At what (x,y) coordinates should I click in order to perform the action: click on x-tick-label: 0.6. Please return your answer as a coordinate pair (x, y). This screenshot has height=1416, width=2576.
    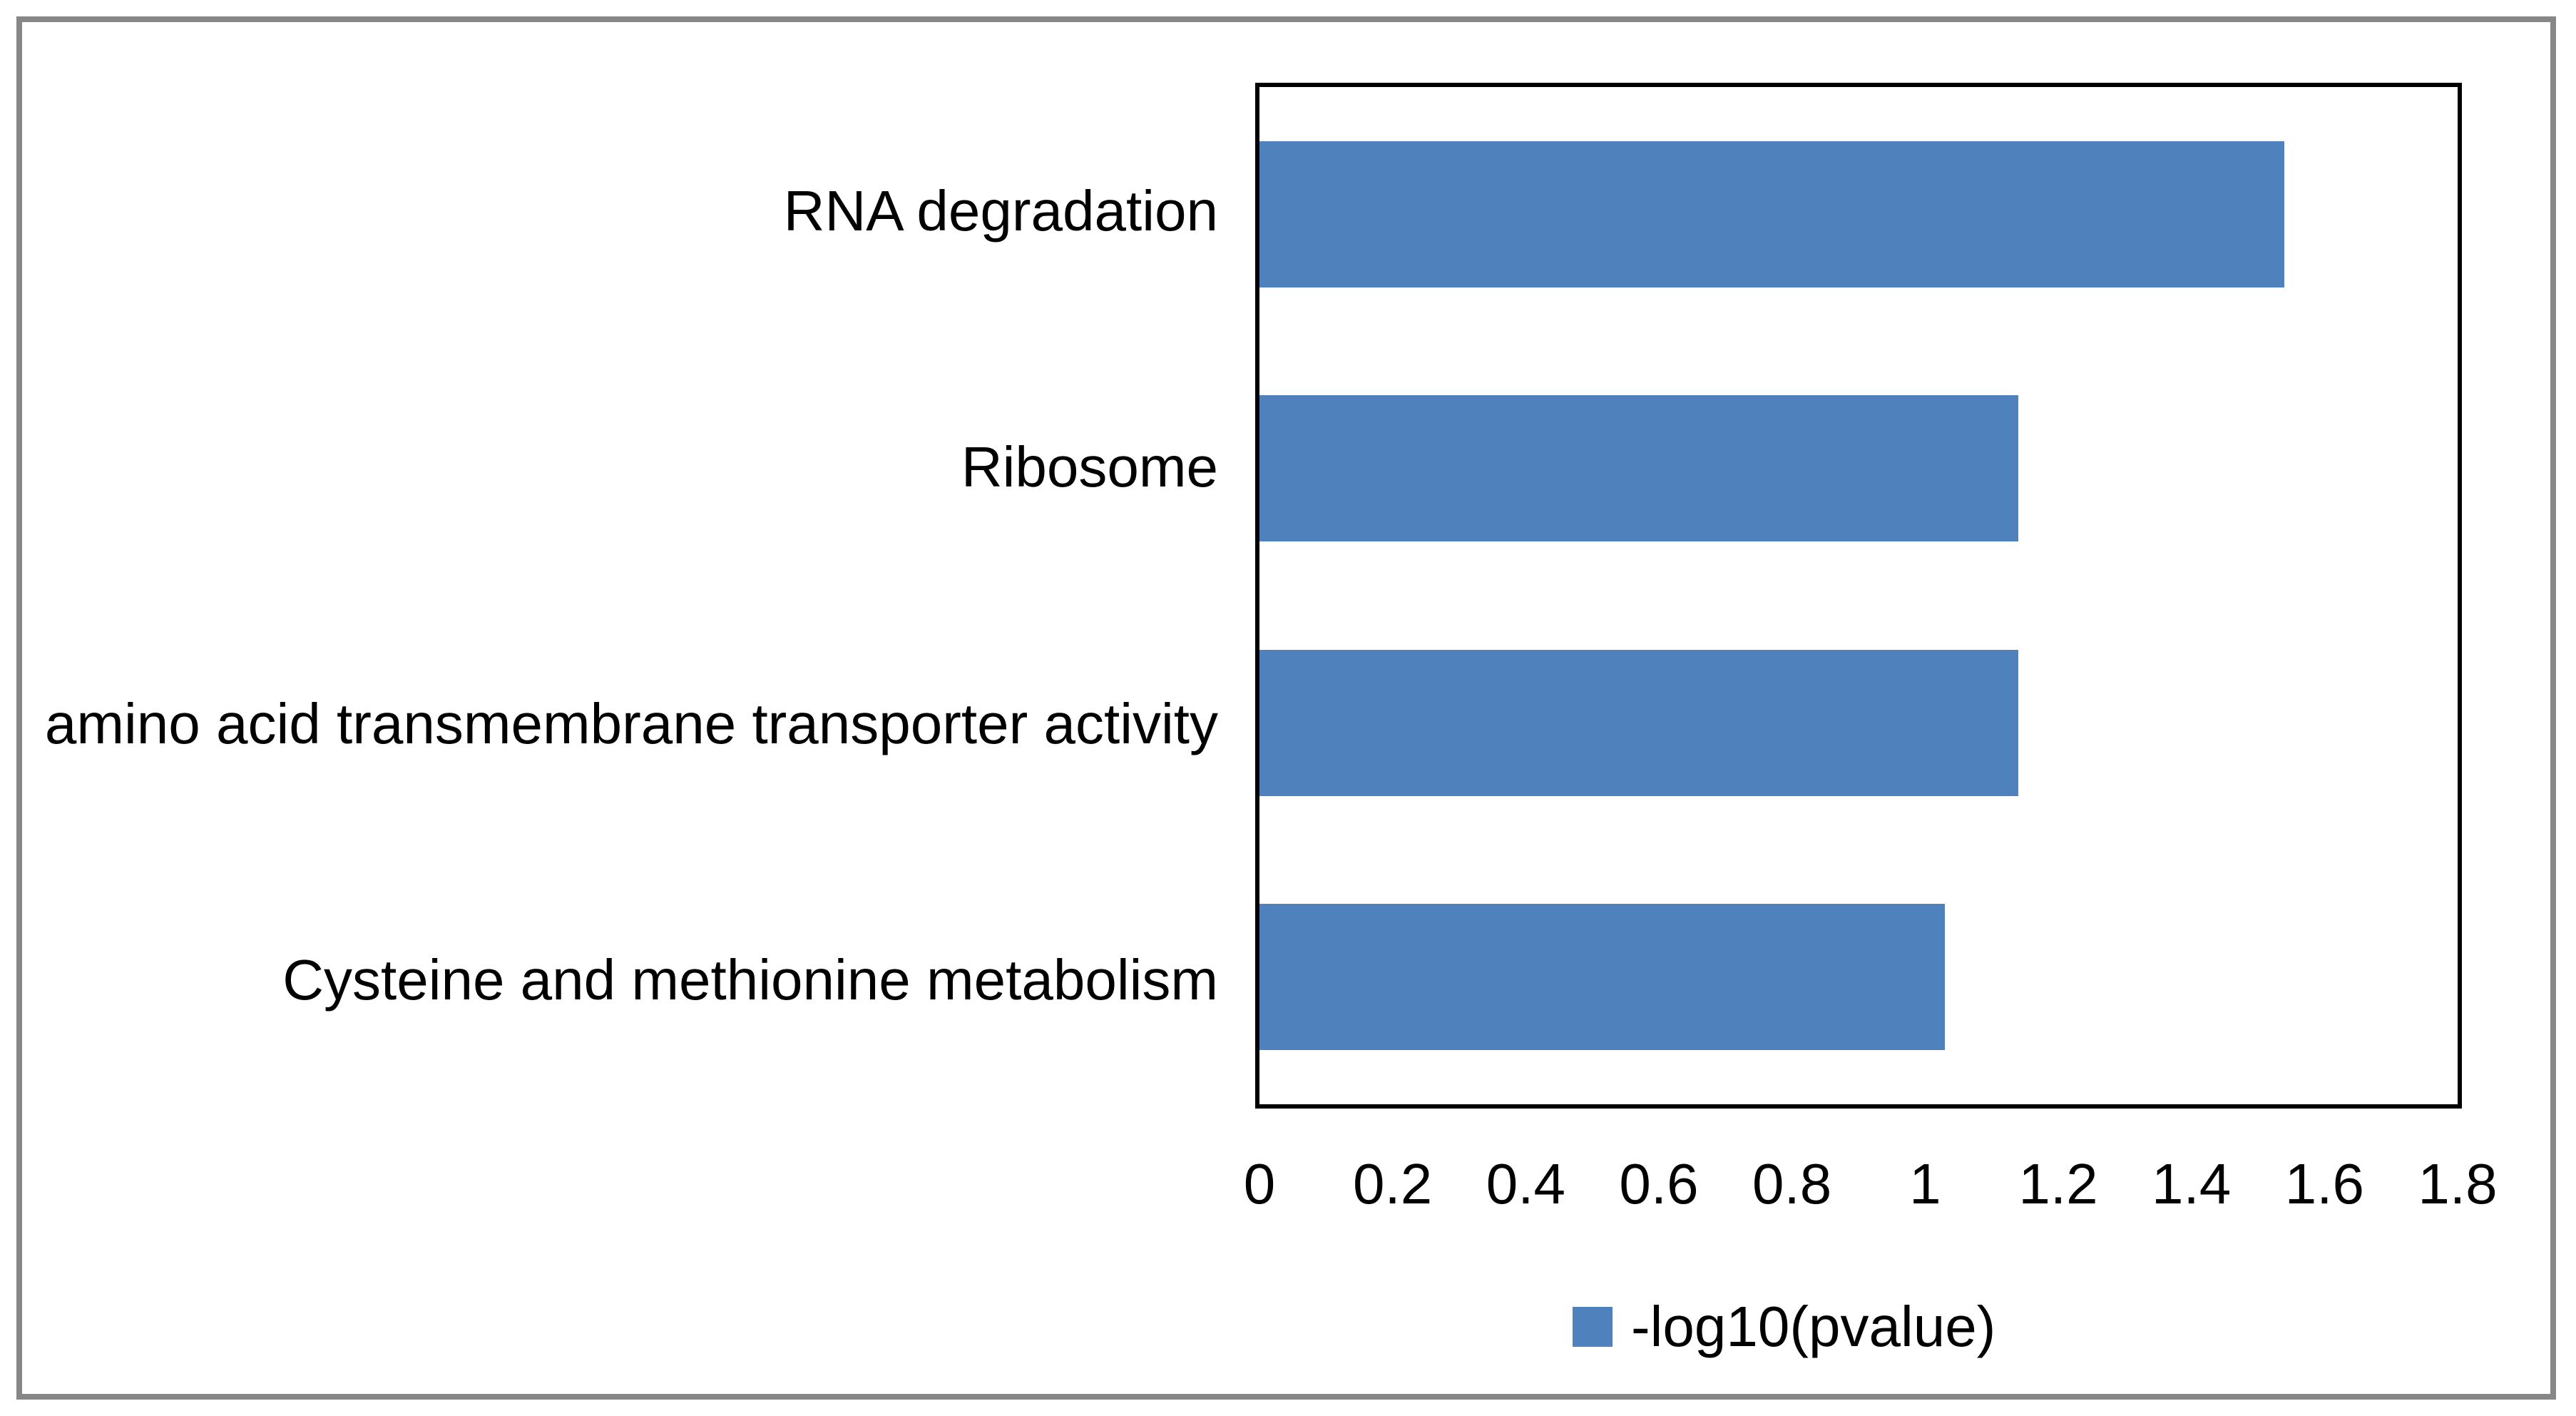
    Looking at the image, I should click on (1659, 1184).